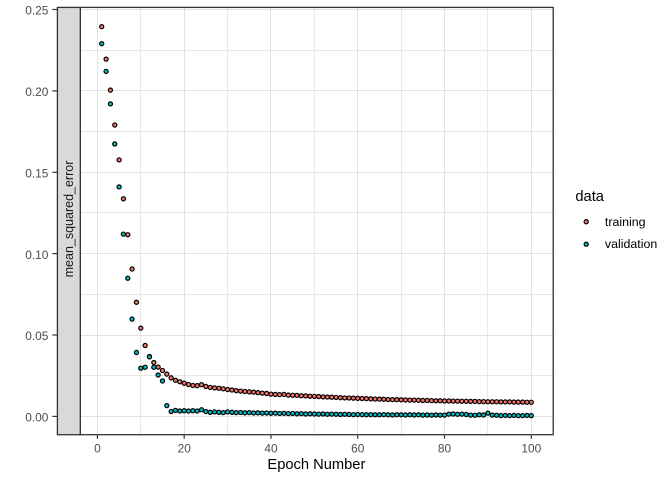 This screenshot has height=485, width=672. I want to click on svg-text: 60, so click(358, 449).